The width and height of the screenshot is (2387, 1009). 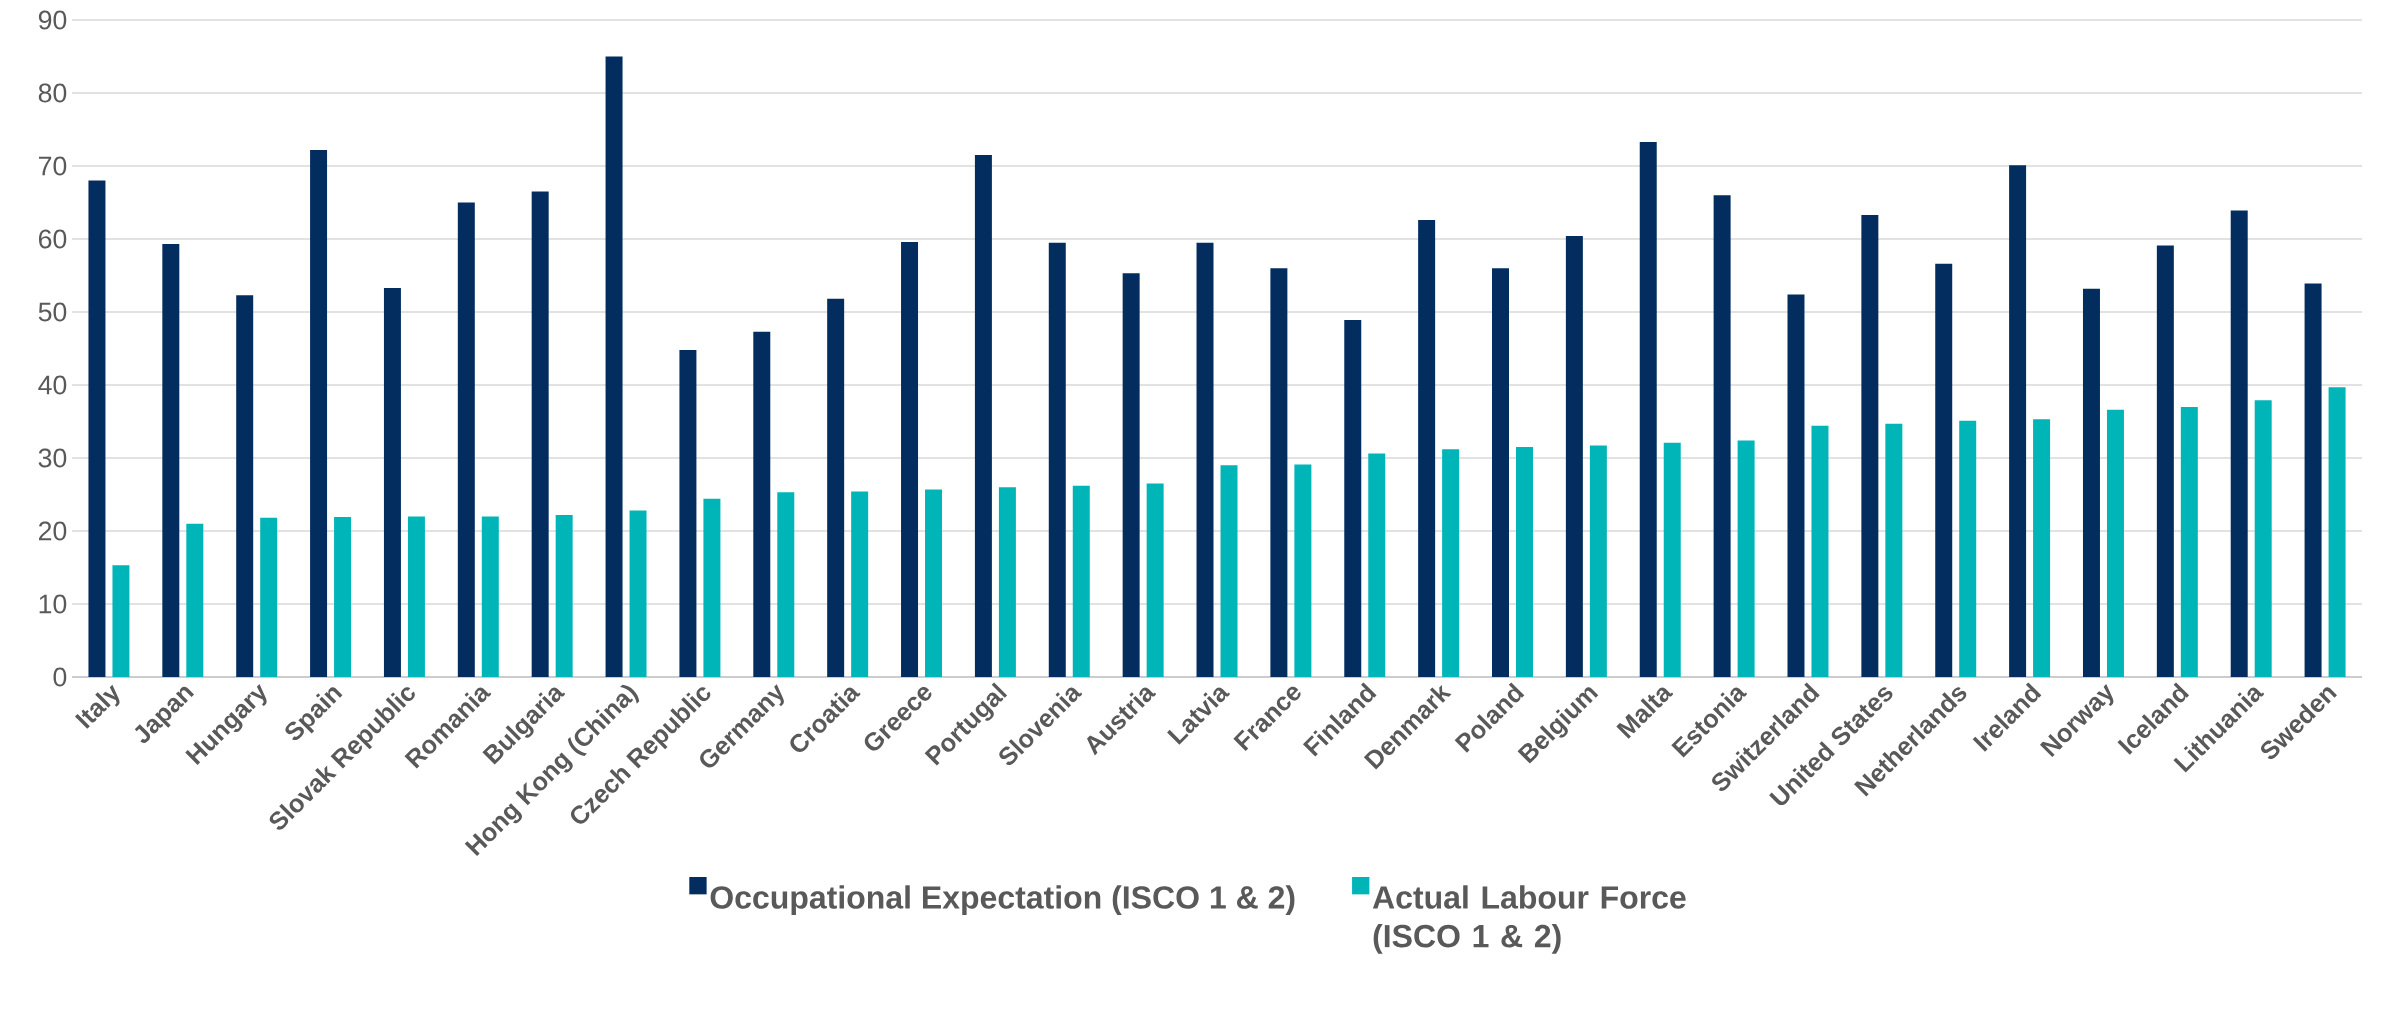 What do you see at coordinates (1002, 900) in the screenshot?
I see `legend-label: Occupational Expectation (ISCO 1 & 2)` at bounding box center [1002, 900].